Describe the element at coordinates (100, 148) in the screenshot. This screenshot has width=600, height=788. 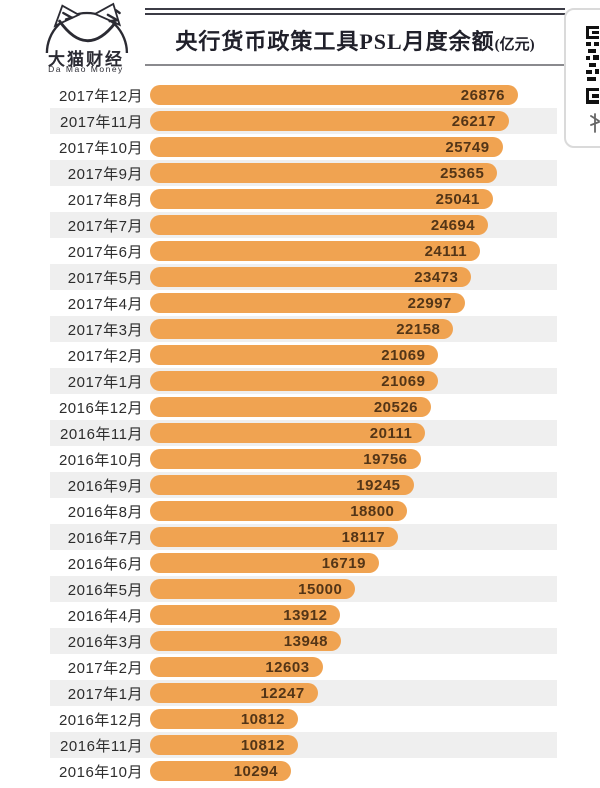
I see `month-label: 2017年10月` at that location.